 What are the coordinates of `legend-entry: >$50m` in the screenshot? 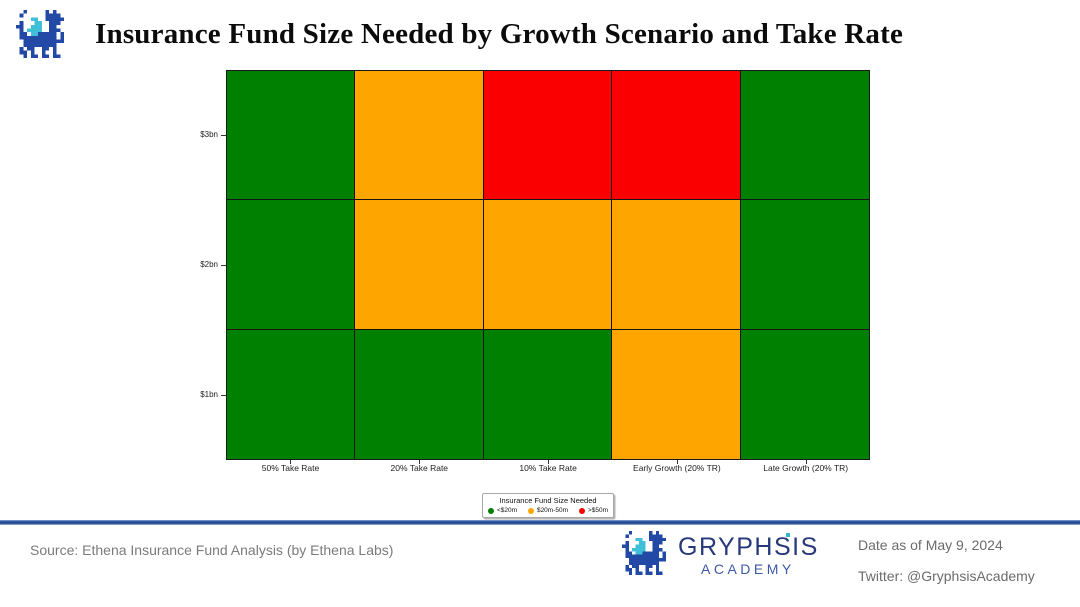 It's located at (593, 510).